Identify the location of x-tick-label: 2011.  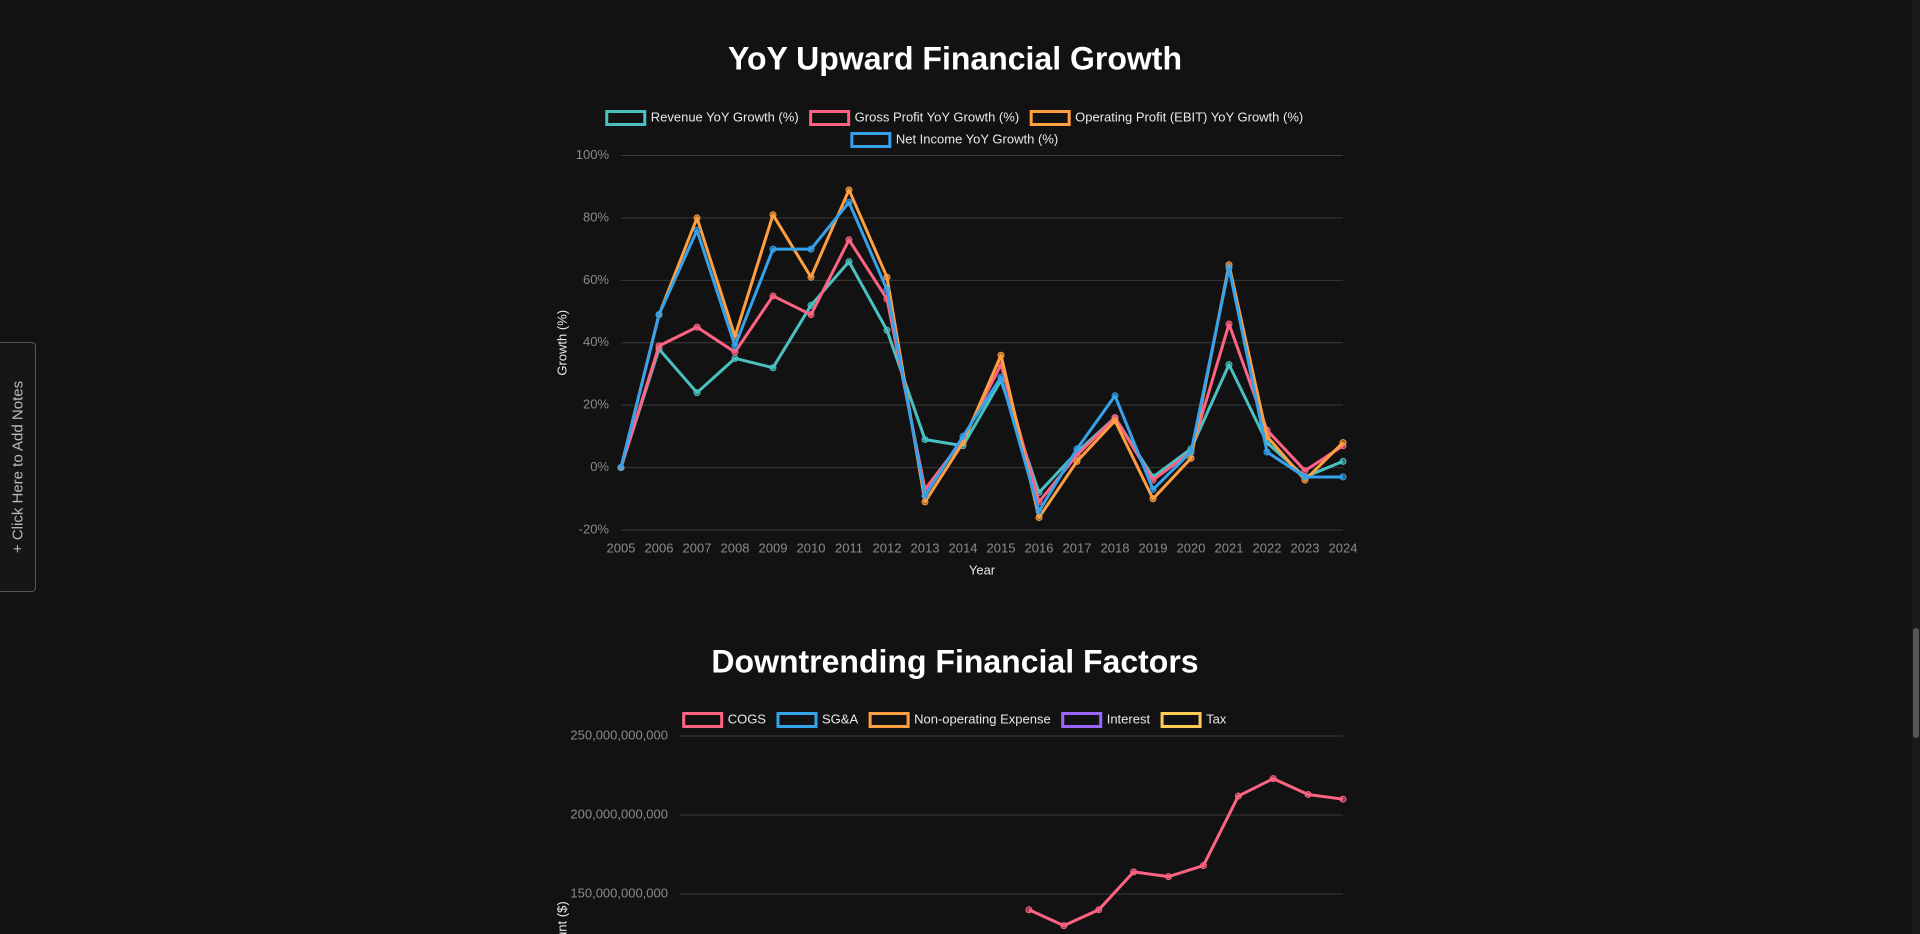
(849, 547).